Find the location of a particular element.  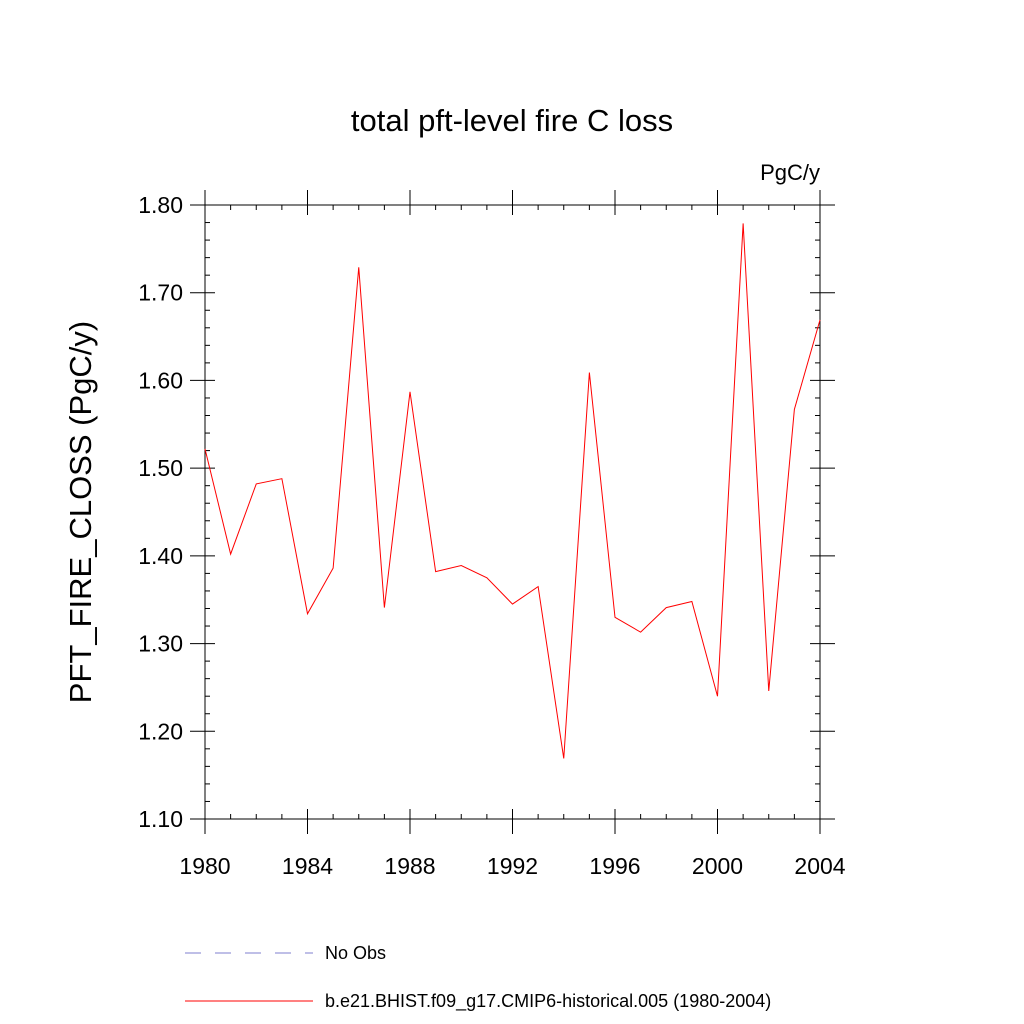

x-tick-label: 2004 is located at coordinates (819, 866).